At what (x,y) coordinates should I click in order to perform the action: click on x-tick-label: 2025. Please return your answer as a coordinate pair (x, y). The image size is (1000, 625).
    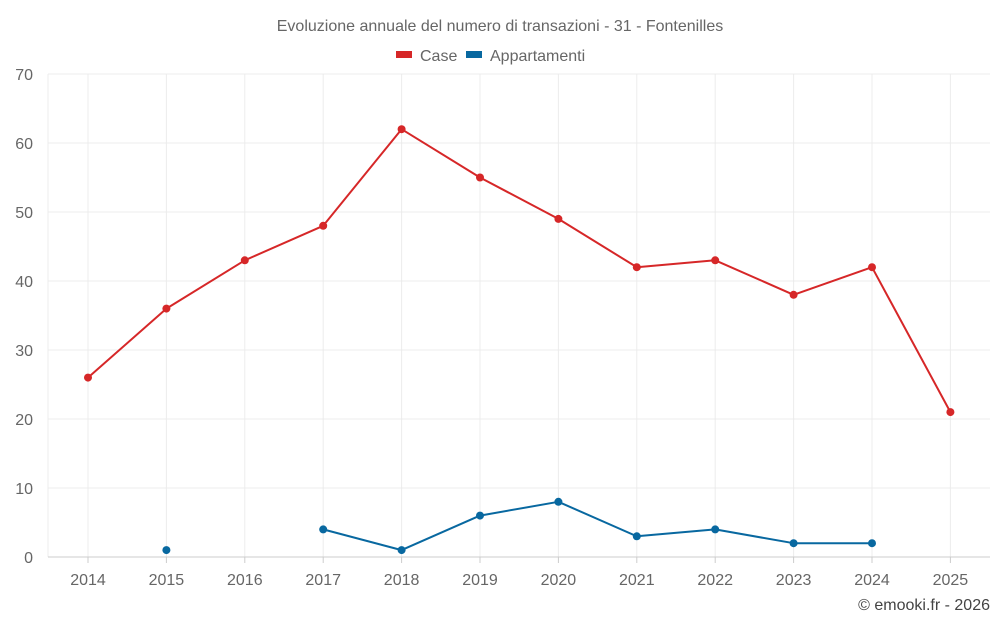
    Looking at the image, I should click on (951, 580).